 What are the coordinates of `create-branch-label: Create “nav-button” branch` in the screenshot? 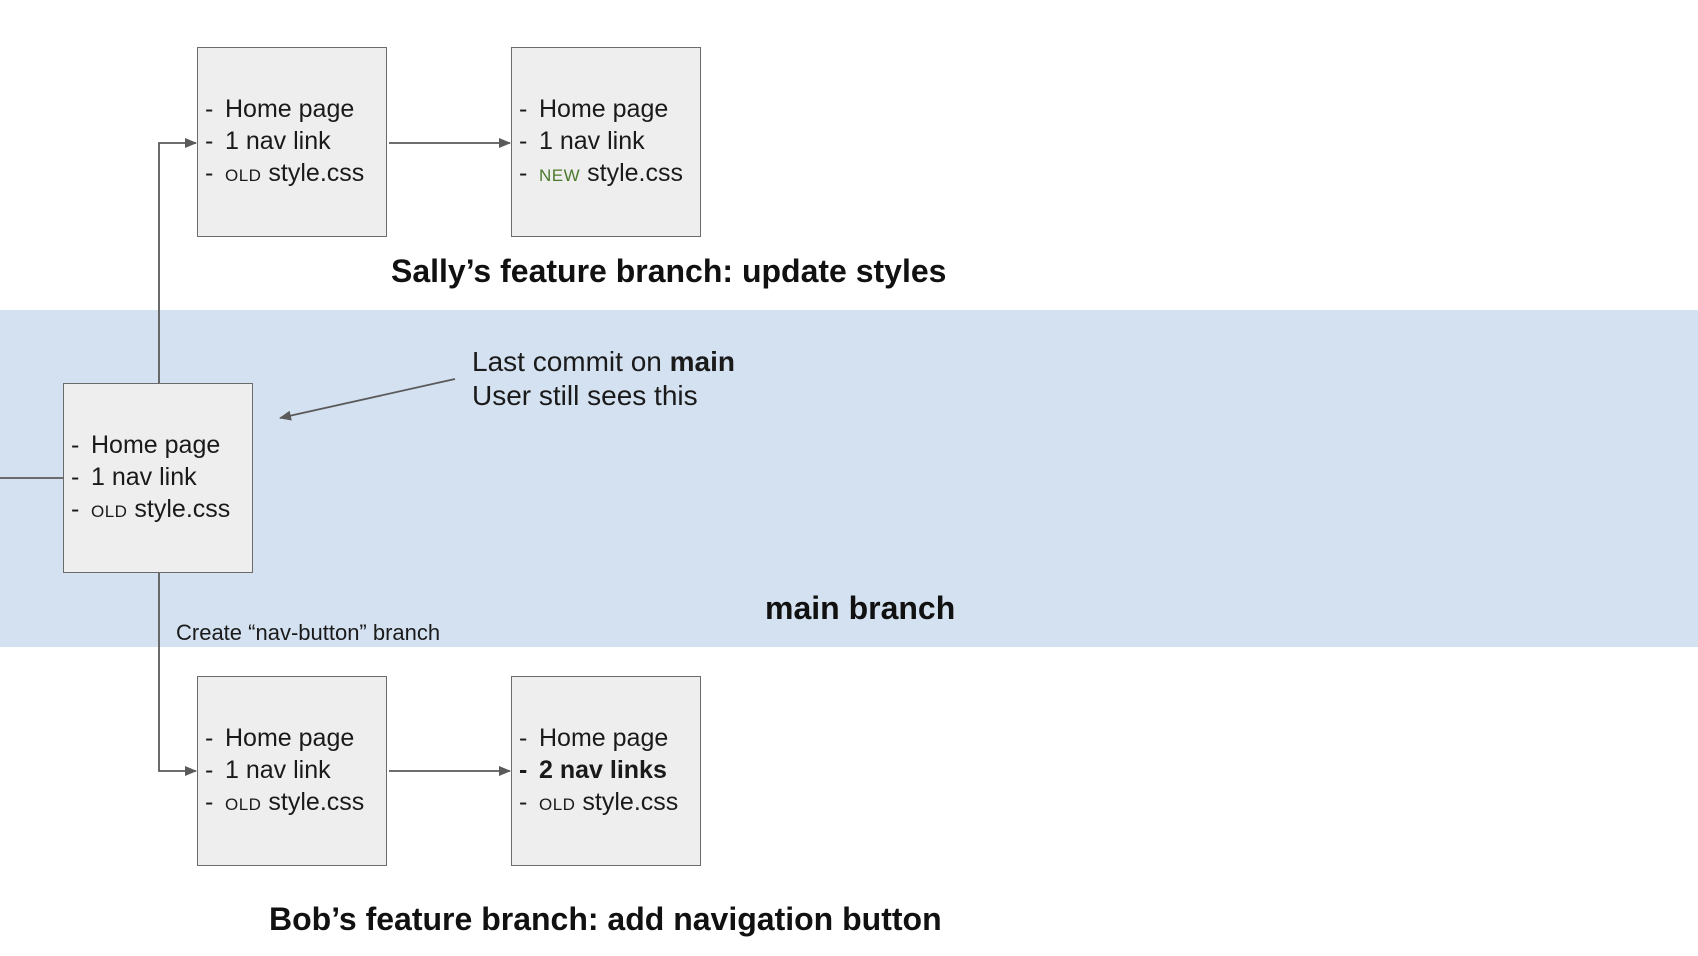 It's located at (308, 632).